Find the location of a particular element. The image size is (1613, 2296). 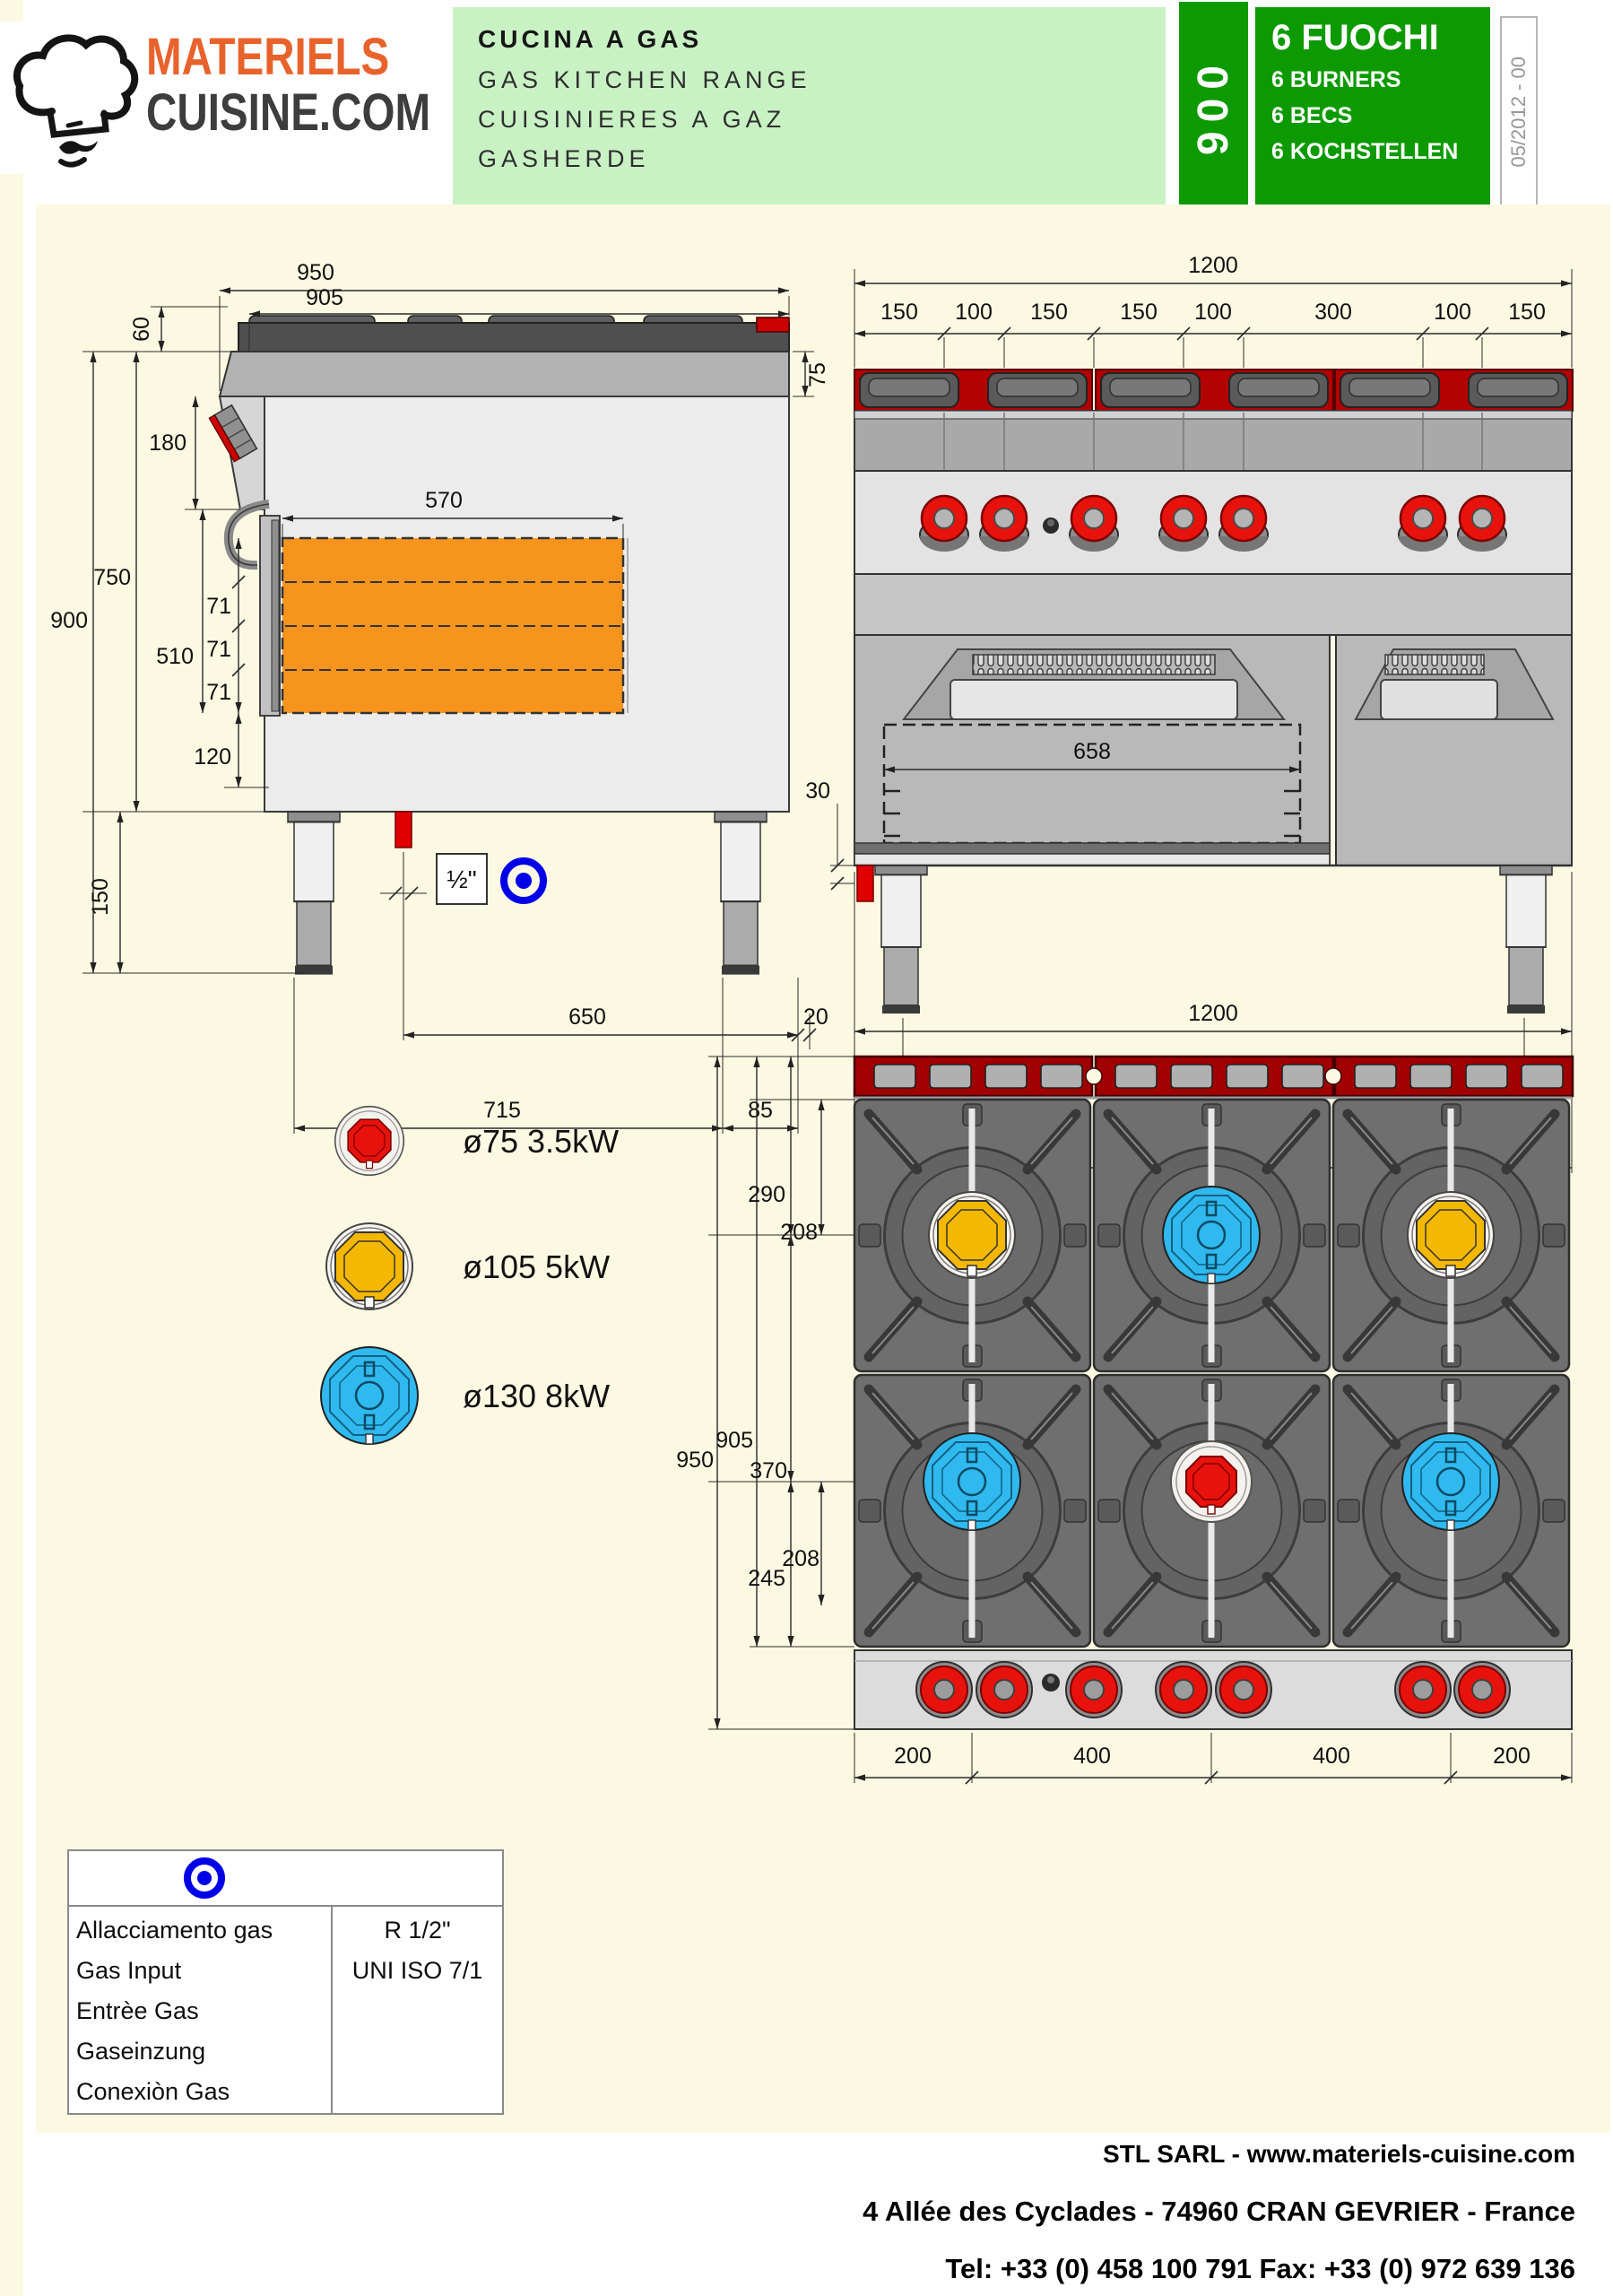

title-french: CUISINIERES A GAZ is located at coordinates (632, 119).